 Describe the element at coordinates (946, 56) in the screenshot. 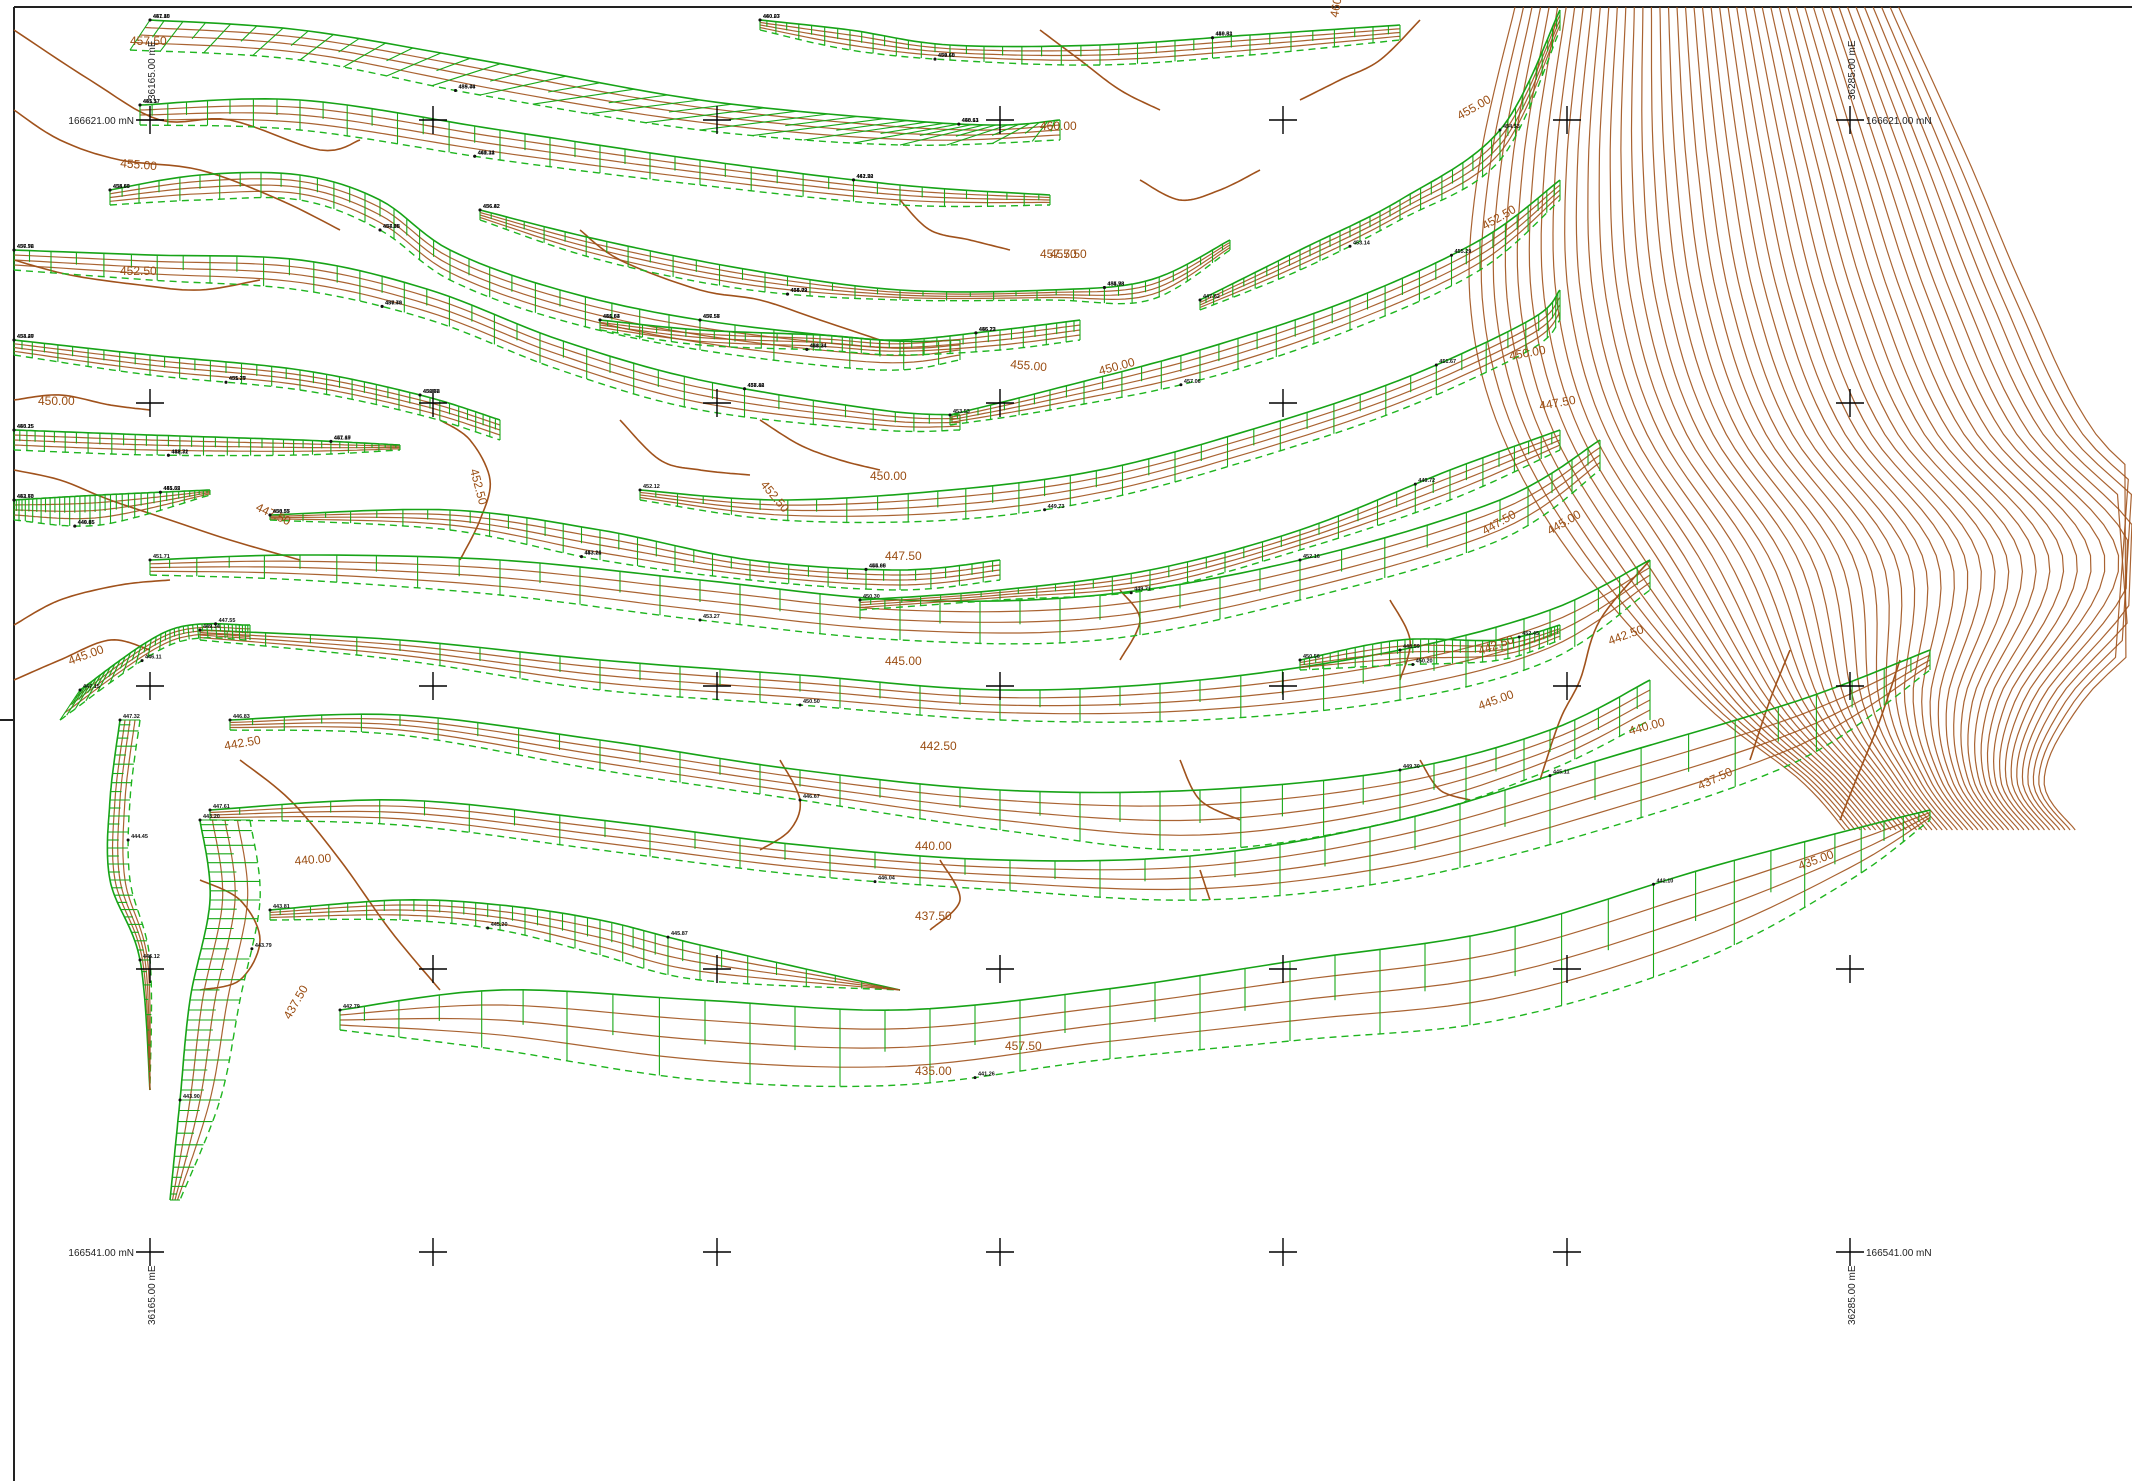

I see `spot-height-value: 438.65` at that location.